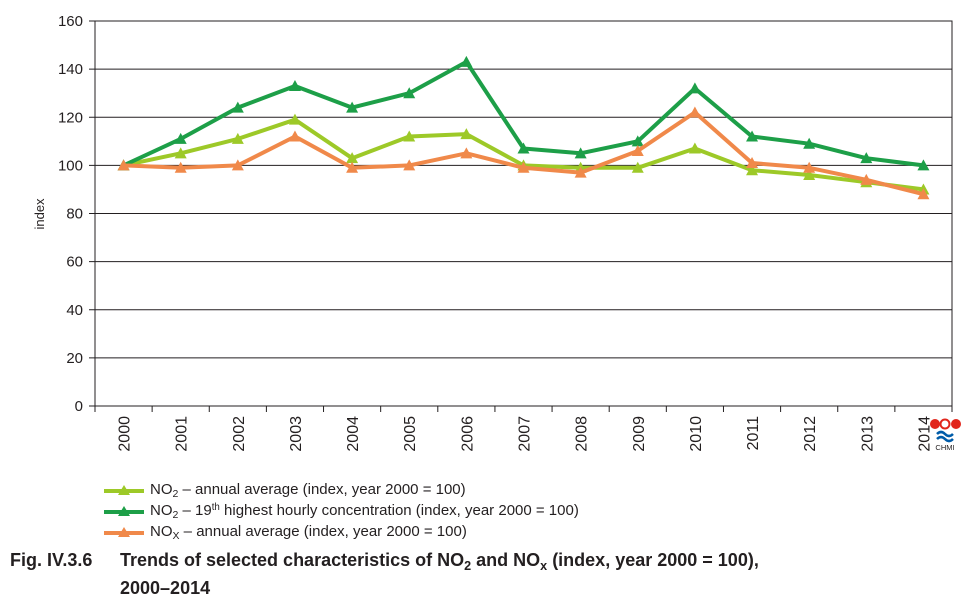 This screenshot has width=976, height=606. I want to click on y-tick-label: 120, so click(70, 117).